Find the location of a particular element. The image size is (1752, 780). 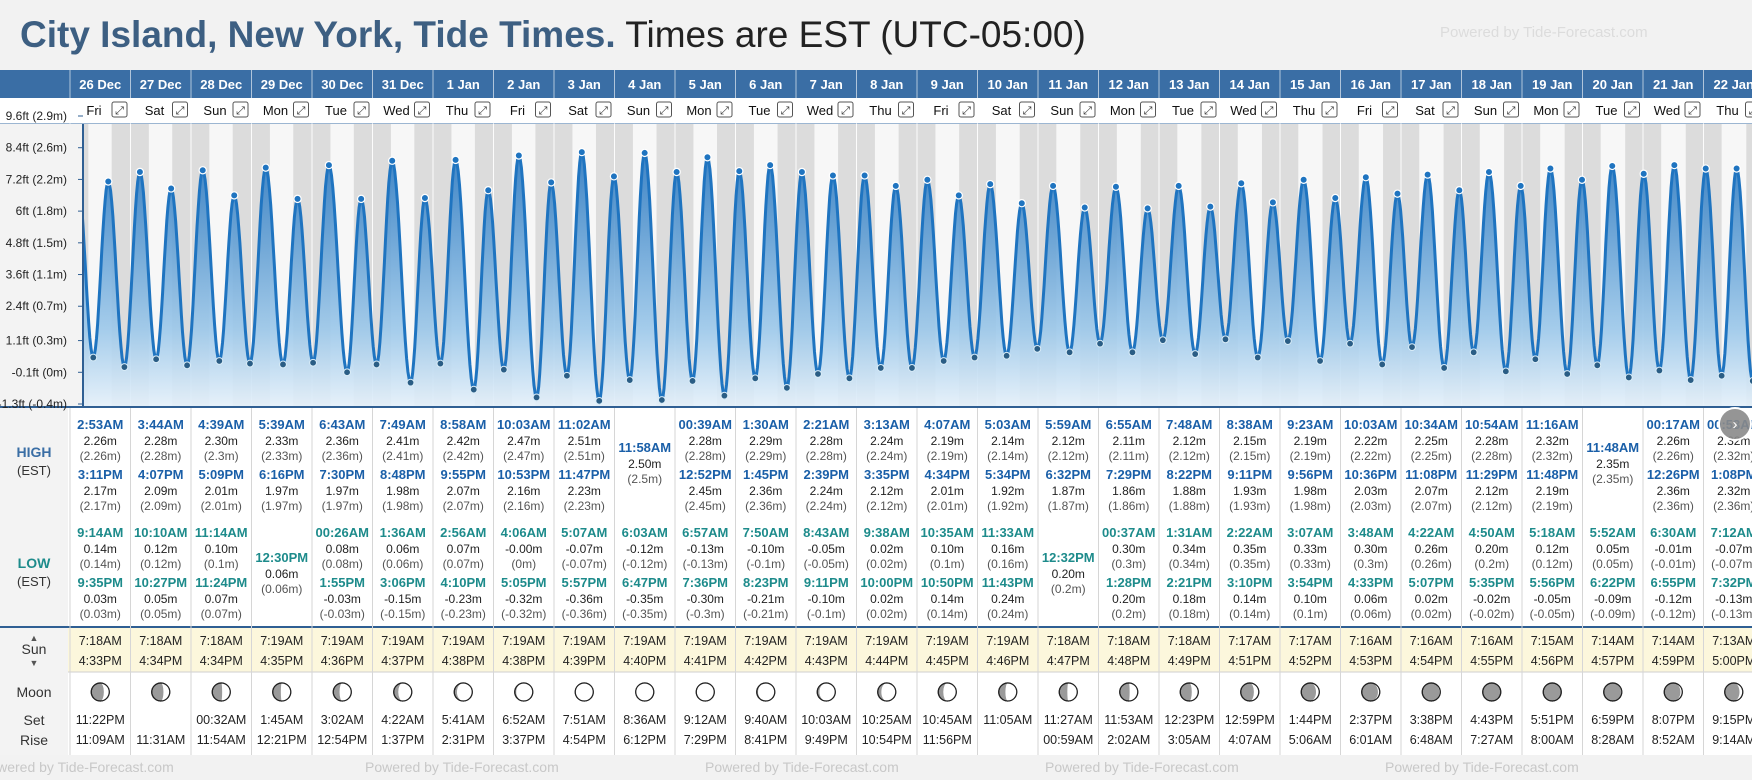

low-tide-height: -0.05m is located at coordinates (826, 549).